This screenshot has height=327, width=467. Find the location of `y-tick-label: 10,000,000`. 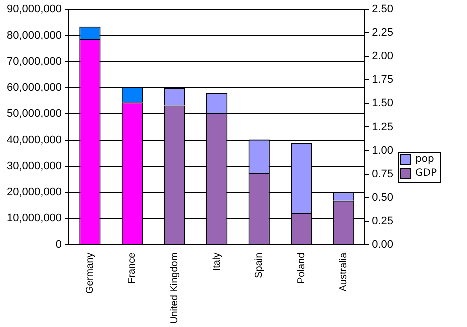

y-tick-label: 10,000,000 is located at coordinates (34, 218).